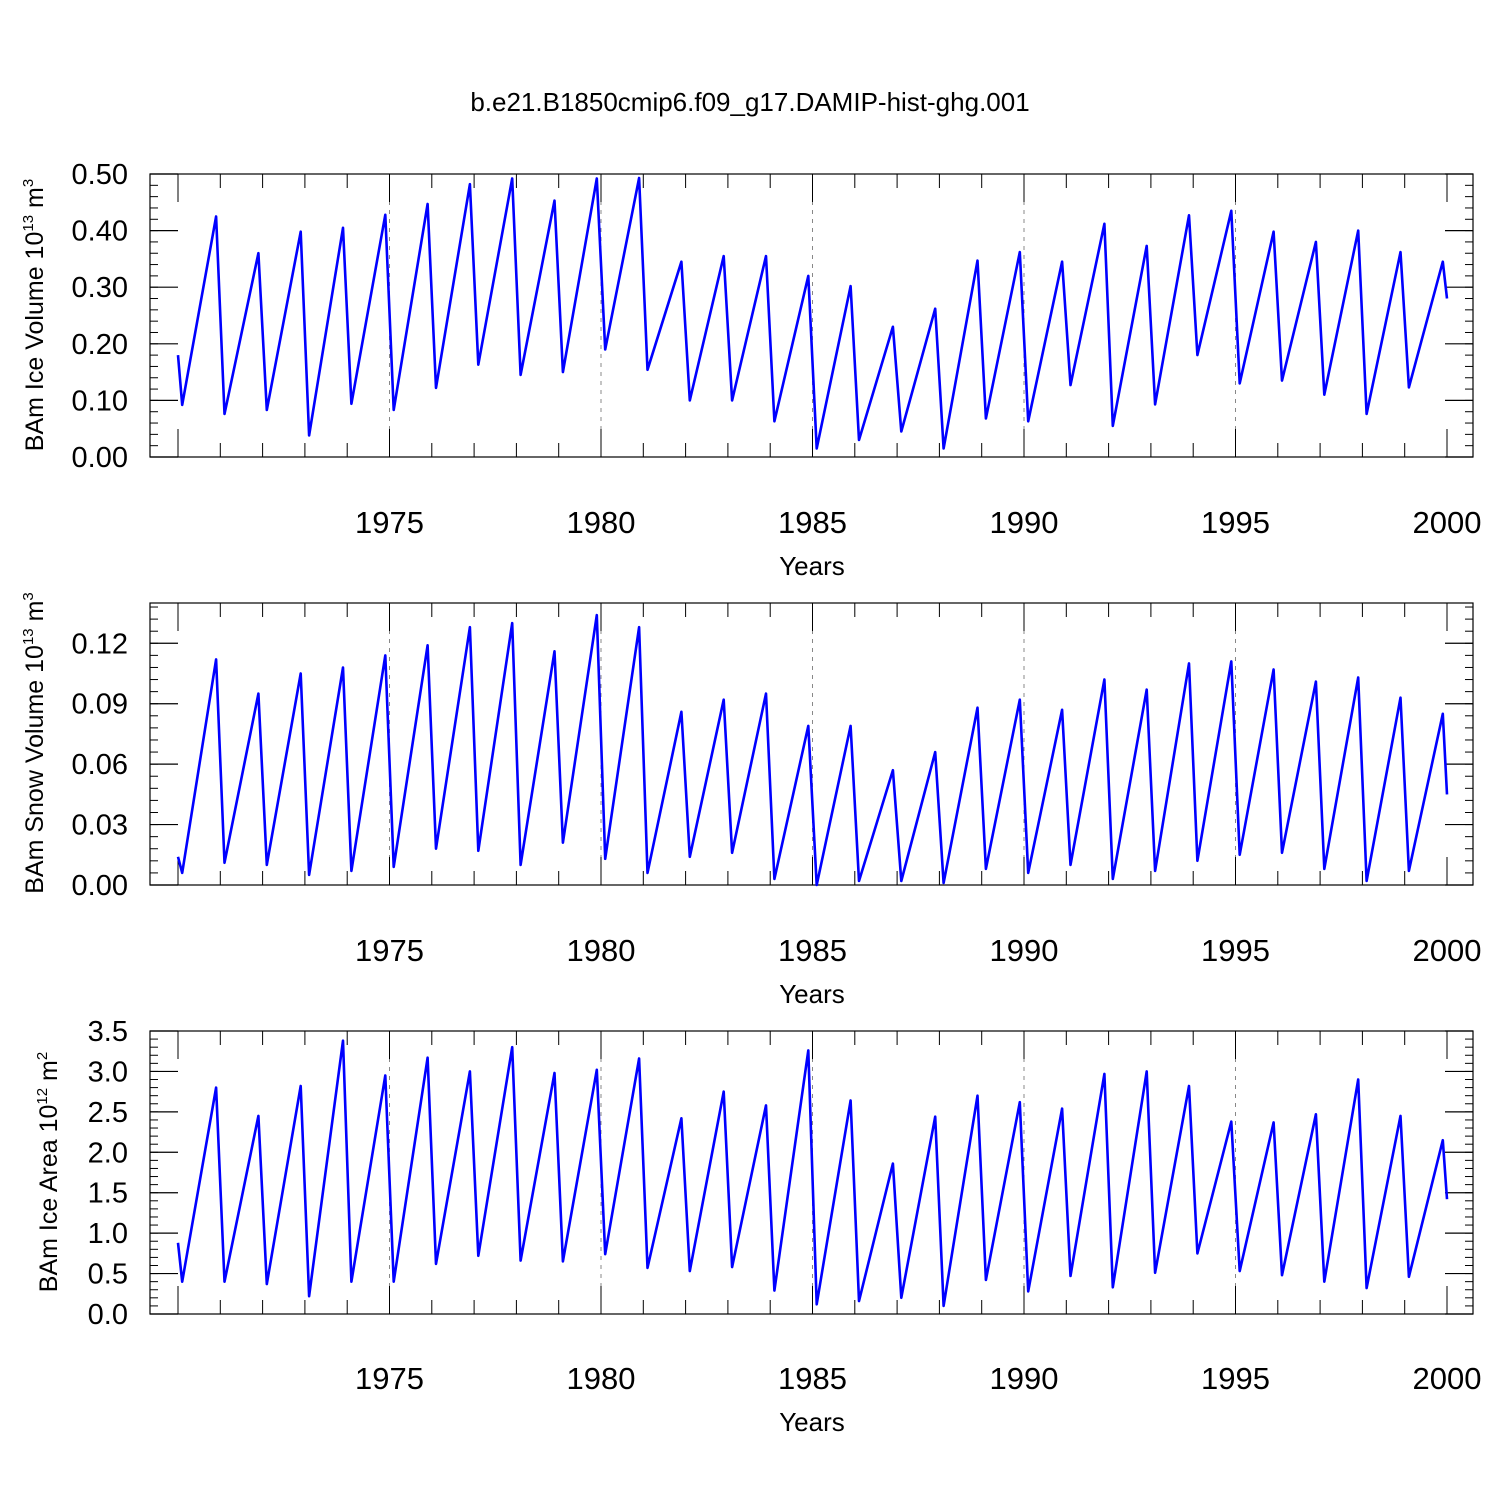 The width and height of the screenshot is (1500, 1500). Describe the element at coordinates (100, 644) in the screenshot. I see `y-tick-label: 0.12` at that location.